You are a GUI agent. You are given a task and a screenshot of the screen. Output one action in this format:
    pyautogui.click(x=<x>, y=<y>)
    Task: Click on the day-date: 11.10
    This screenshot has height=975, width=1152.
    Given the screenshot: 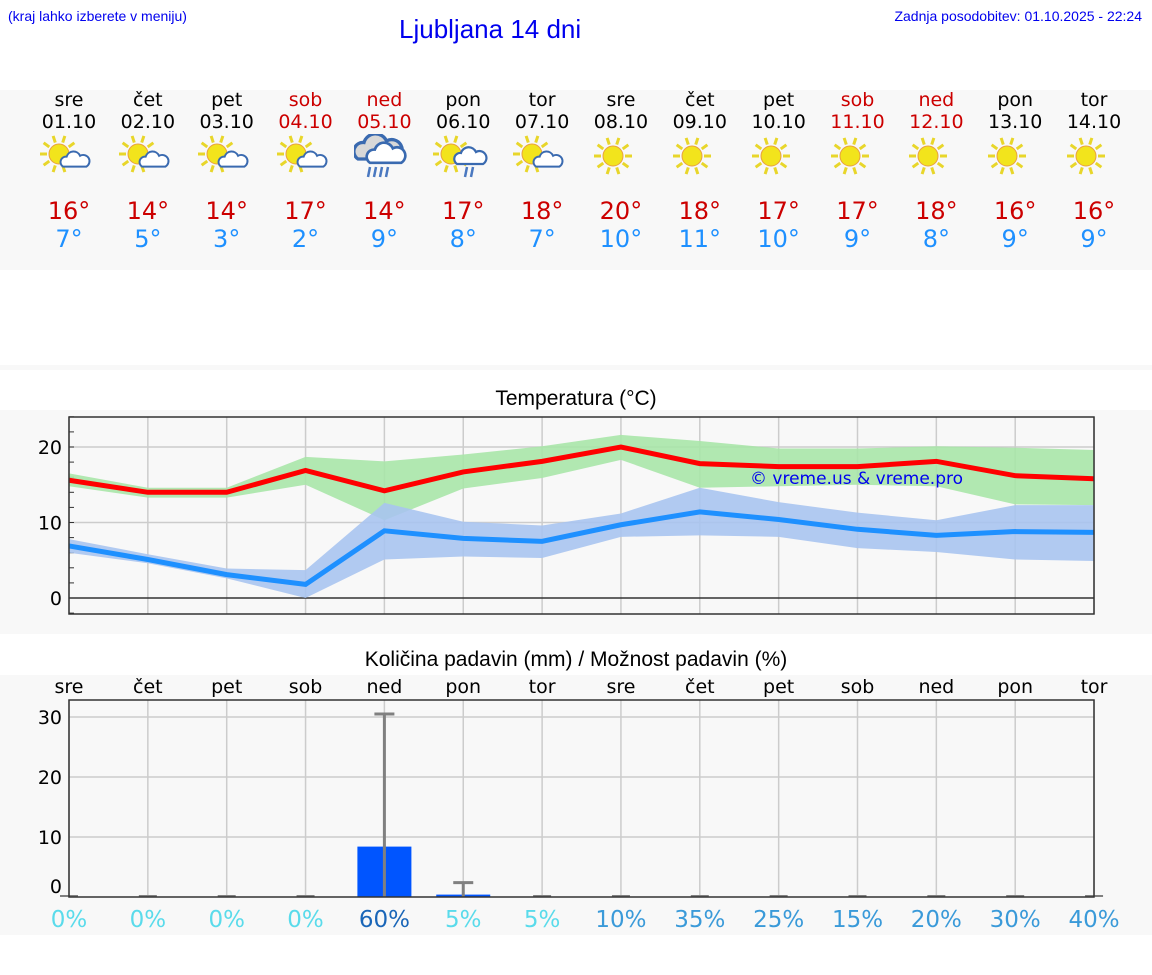 What is the action you would take?
    pyautogui.click(x=857, y=122)
    